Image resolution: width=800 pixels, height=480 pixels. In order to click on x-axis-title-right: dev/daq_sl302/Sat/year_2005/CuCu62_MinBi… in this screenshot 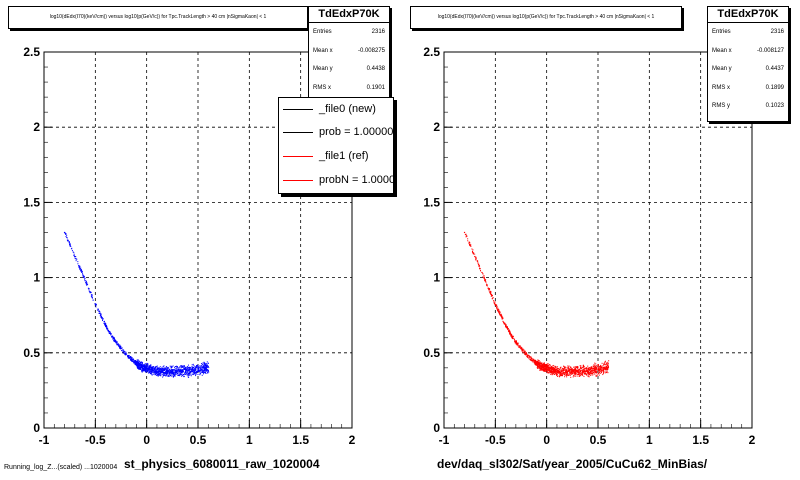, I will do `click(572, 464)`.